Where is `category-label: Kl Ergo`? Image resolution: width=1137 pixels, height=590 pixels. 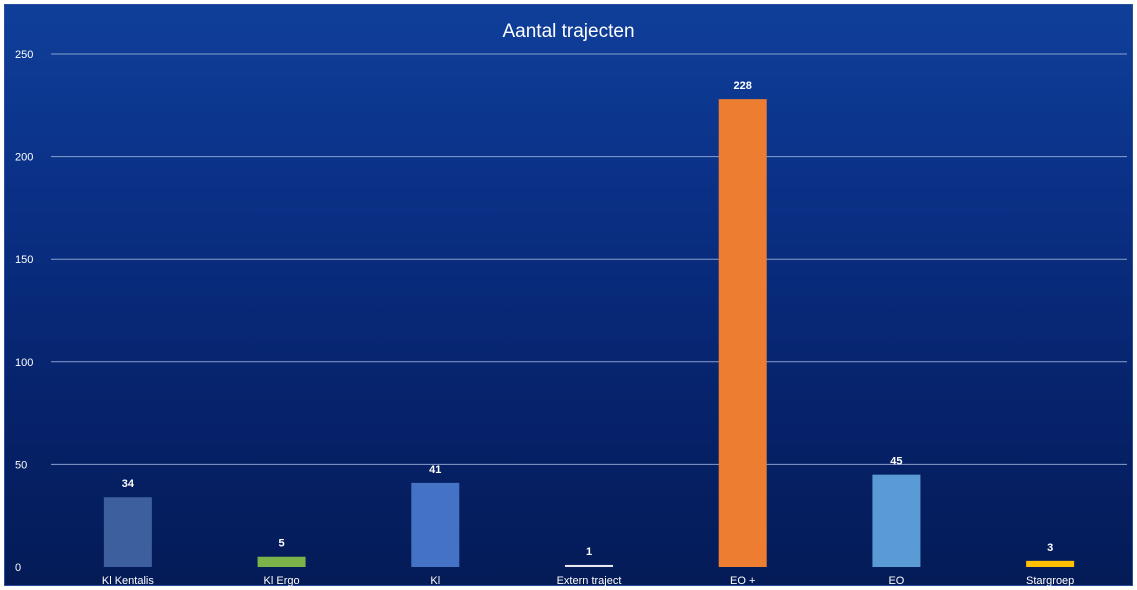
category-label: Kl Ergo is located at coordinates (282, 581).